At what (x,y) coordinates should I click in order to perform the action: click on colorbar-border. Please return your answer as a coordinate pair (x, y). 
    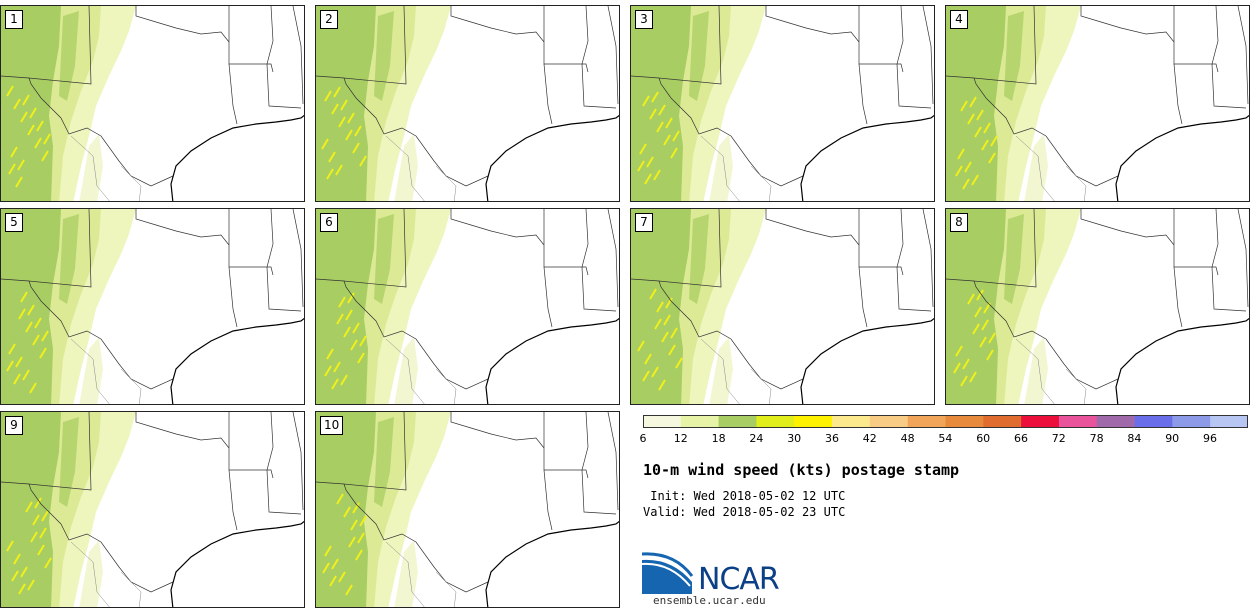
    Looking at the image, I should click on (945, 421).